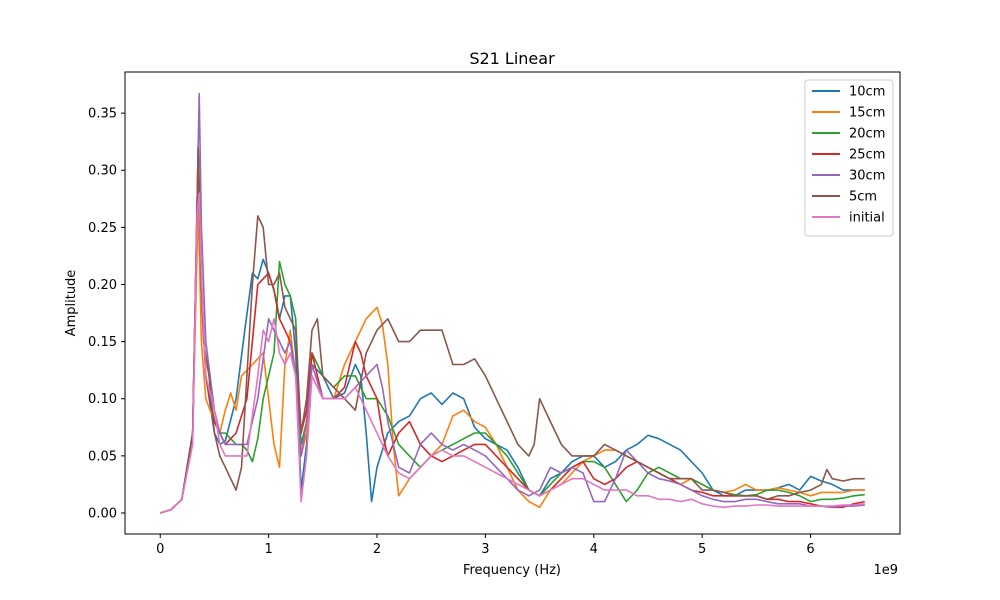 This screenshot has height=600, width=1000. What do you see at coordinates (512, 570) in the screenshot?
I see `x-axis-label: Frequency (Hz)` at bounding box center [512, 570].